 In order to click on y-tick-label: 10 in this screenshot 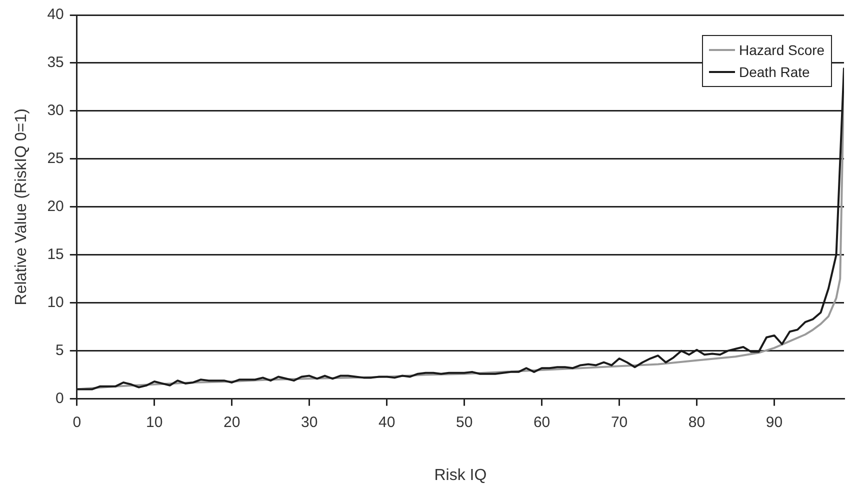, I will do `click(55, 302)`.